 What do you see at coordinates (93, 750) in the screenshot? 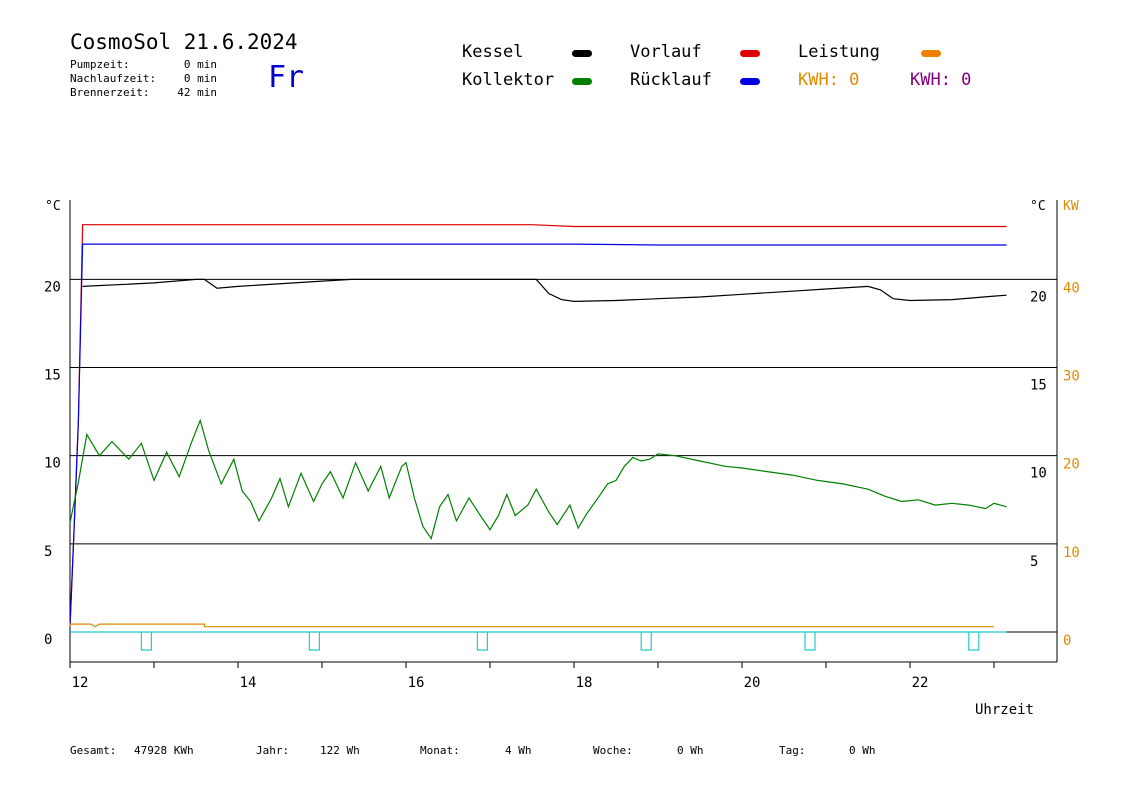
I see `footer-gesamt-label: Gesamt:` at bounding box center [93, 750].